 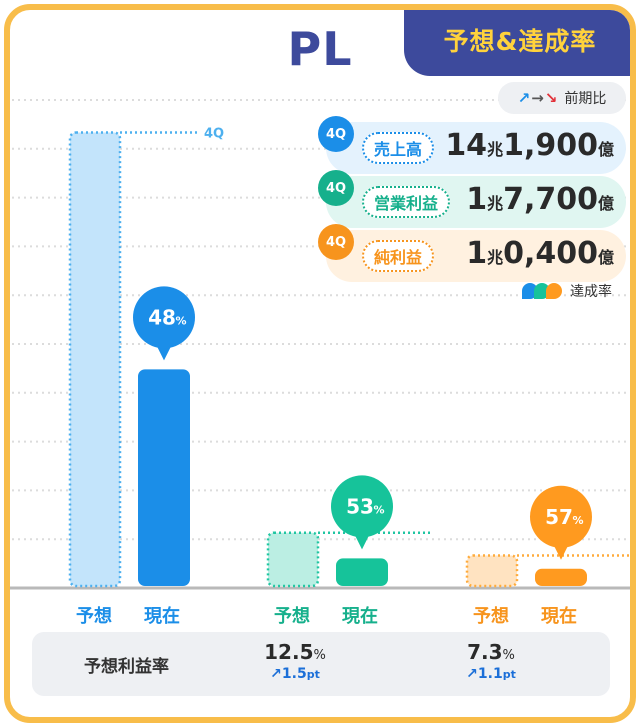 I want to click on trend-down-icon: ↘, so click(x=551, y=98).